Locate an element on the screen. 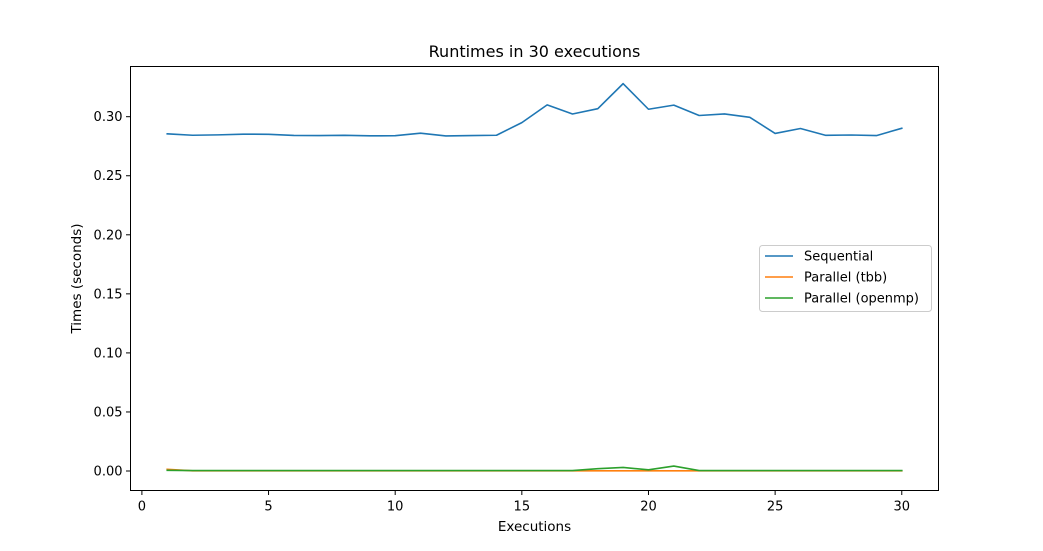 The width and height of the screenshot is (1043, 551). x-axis-ticks: 0 5 10 15 20 25 30 is located at coordinates (524, 502).